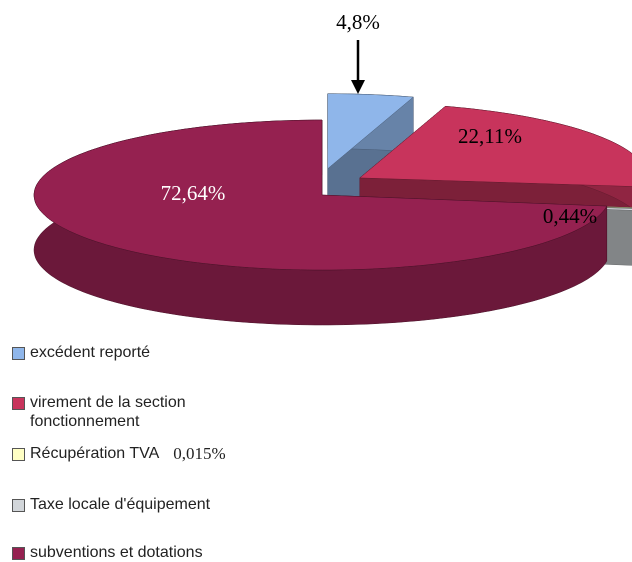  What do you see at coordinates (358, 87) in the screenshot?
I see `arrow-head` at bounding box center [358, 87].